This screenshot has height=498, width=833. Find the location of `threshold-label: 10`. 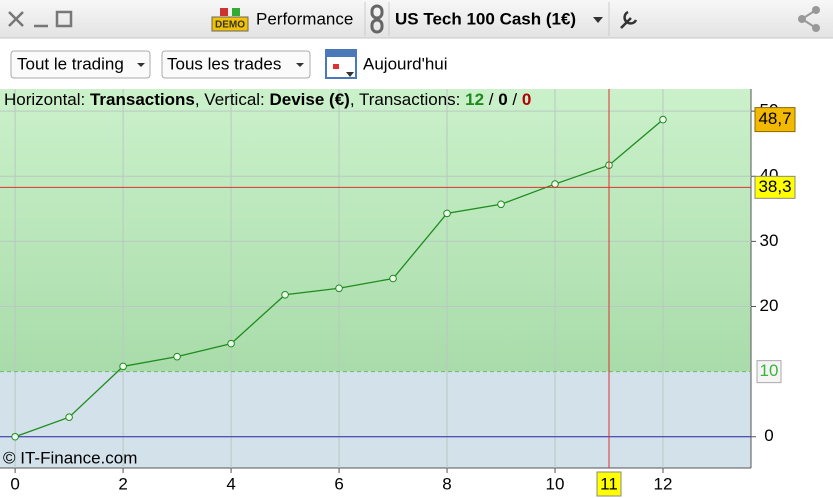

threshold-label: 10 is located at coordinates (769, 370).